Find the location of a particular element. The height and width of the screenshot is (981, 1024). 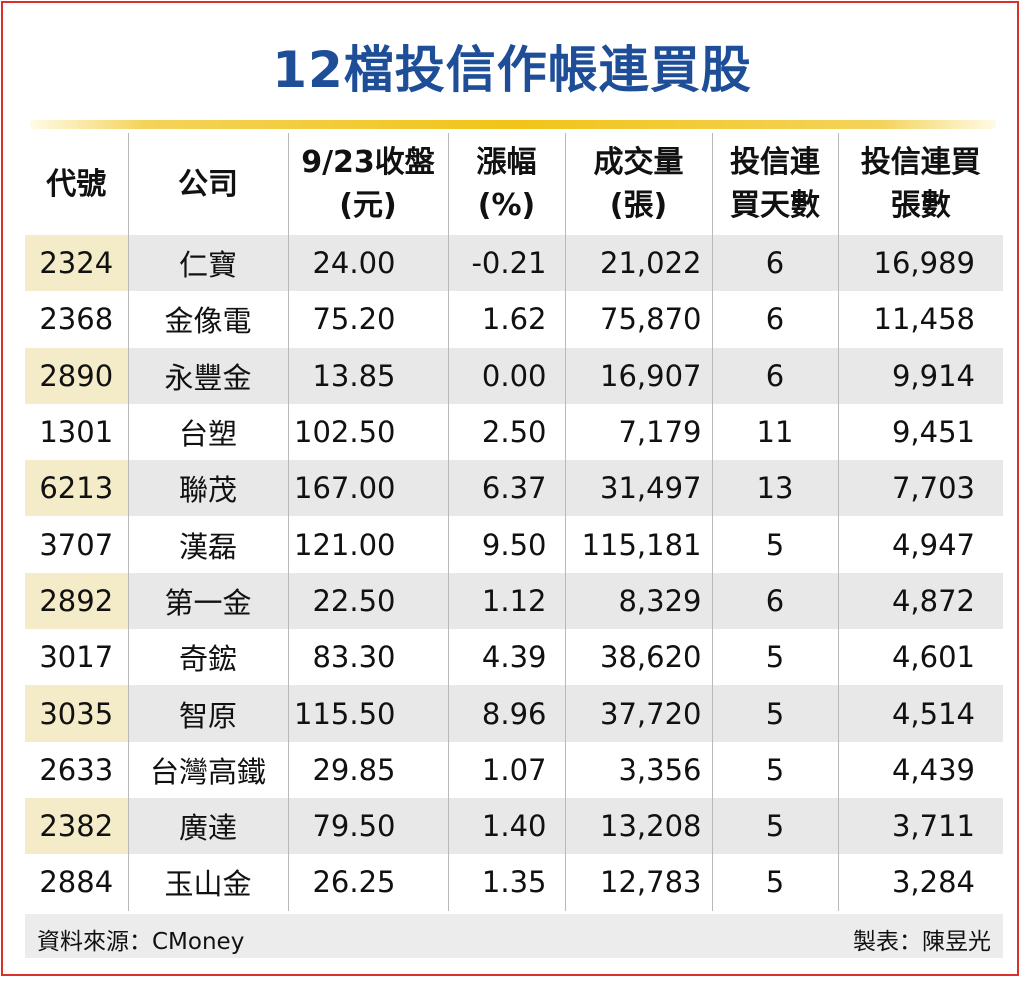

cell-volume: 13,208 is located at coordinates (638, 826).